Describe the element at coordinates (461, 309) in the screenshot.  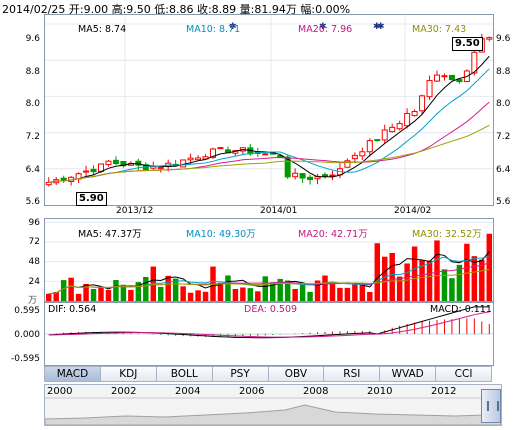
I see `macd-legend: MACD: 0.111` at that location.